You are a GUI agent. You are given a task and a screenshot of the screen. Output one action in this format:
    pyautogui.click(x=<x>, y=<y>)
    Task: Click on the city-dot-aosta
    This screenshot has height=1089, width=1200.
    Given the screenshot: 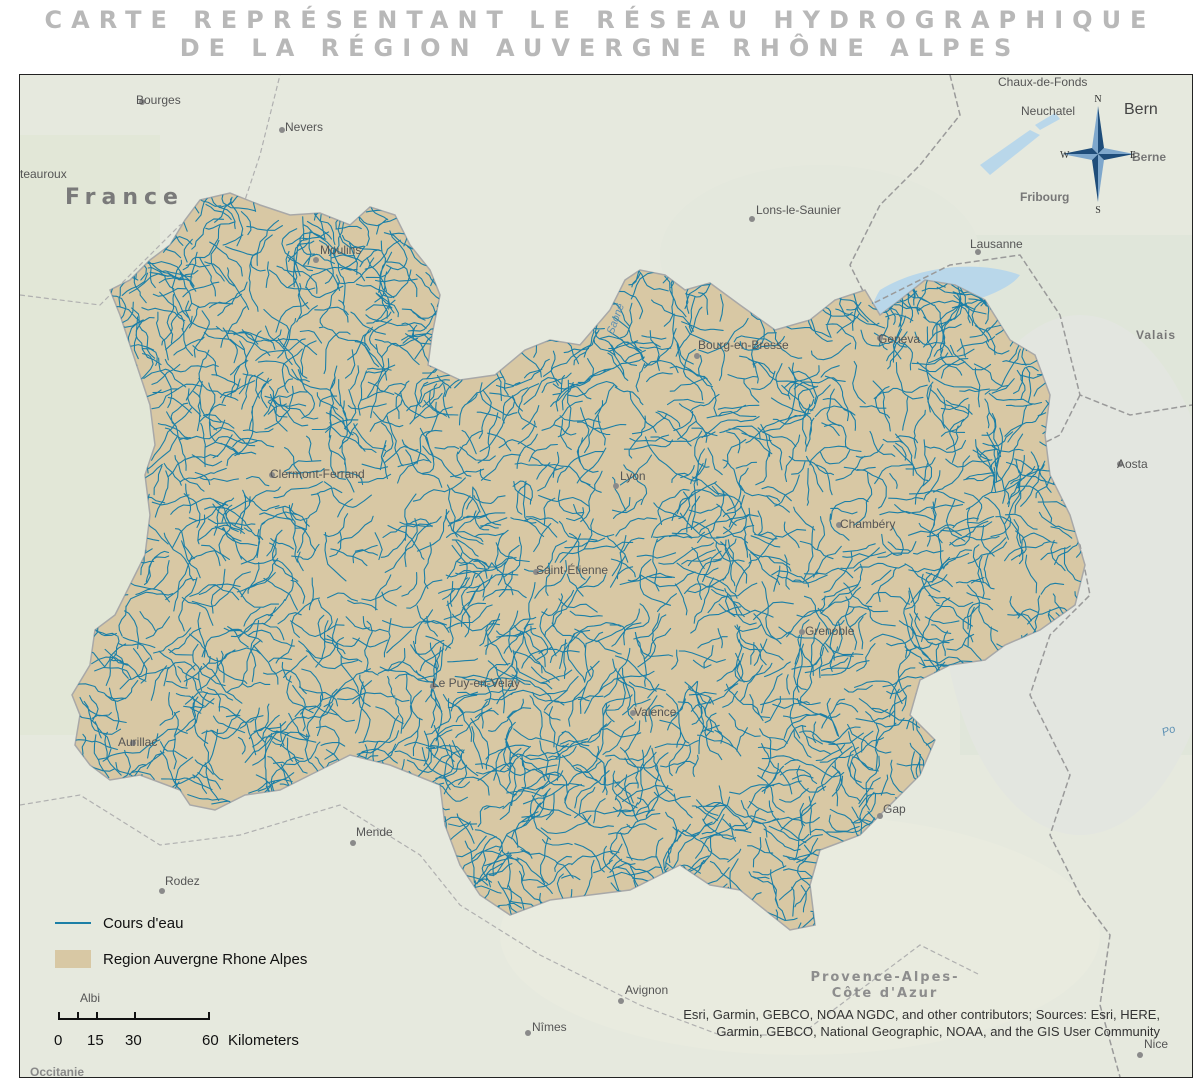 What is the action you would take?
    pyautogui.click(x=1120, y=464)
    